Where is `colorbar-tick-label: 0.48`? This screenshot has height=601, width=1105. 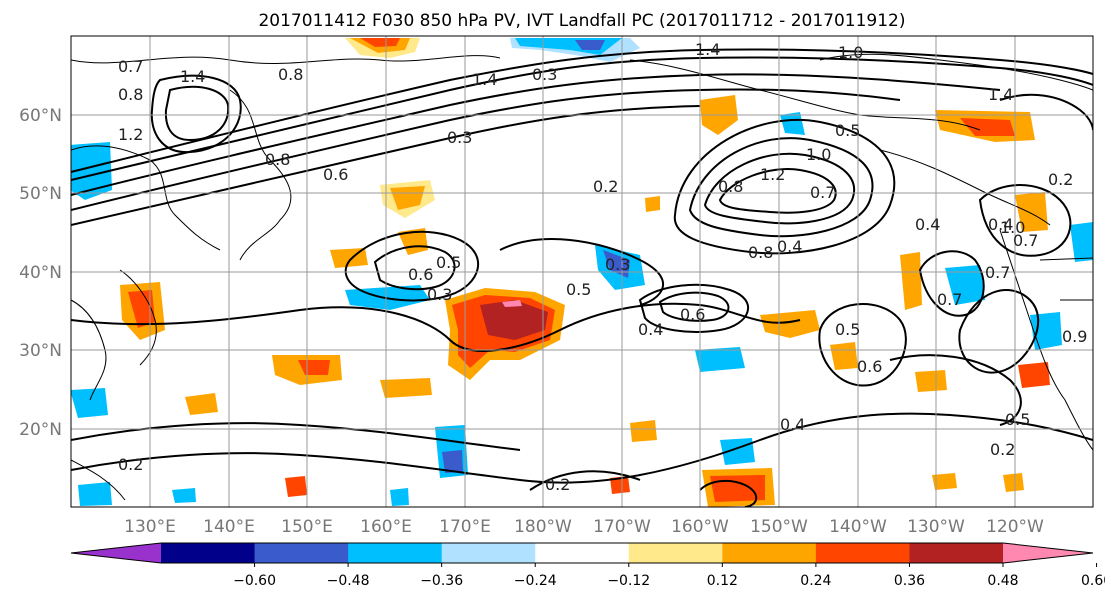 colorbar-tick-label: 0.48 is located at coordinates (1002, 581).